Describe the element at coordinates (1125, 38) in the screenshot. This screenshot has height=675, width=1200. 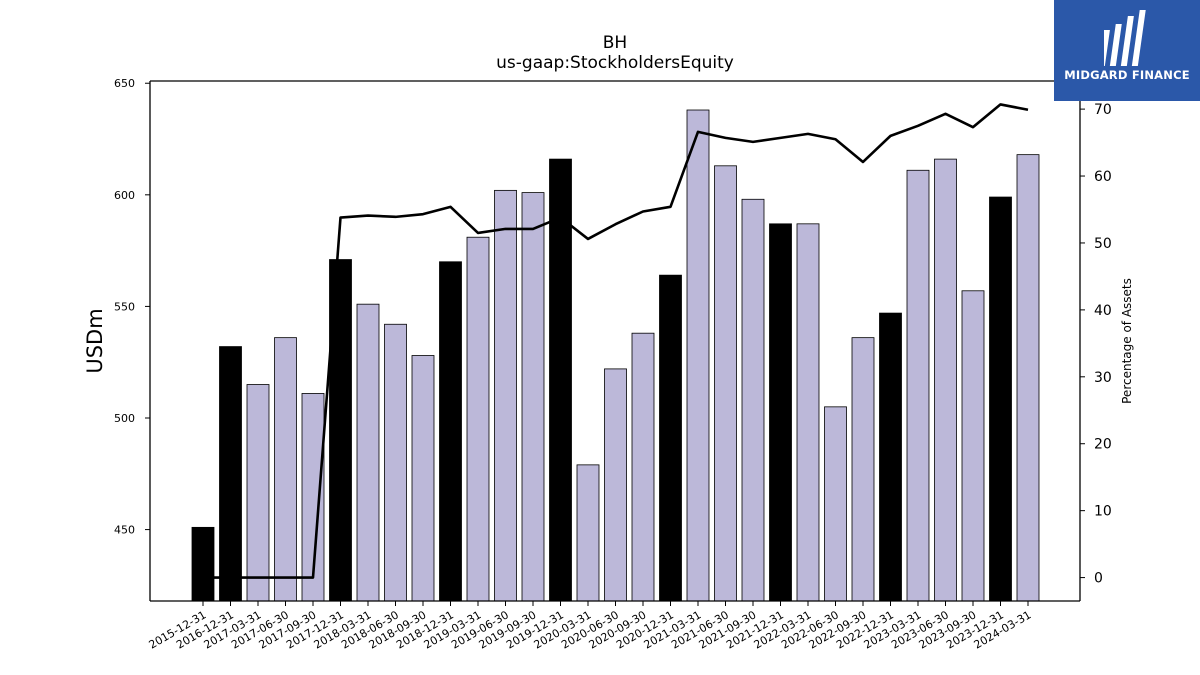
I see `logo-mark-icon` at that location.